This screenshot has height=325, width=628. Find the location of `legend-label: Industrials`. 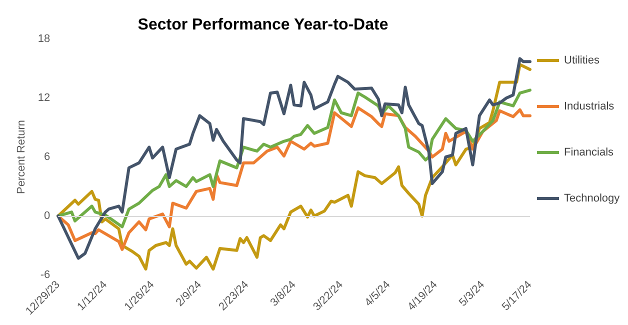

legend-label: Industrials is located at coordinates (589, 106).